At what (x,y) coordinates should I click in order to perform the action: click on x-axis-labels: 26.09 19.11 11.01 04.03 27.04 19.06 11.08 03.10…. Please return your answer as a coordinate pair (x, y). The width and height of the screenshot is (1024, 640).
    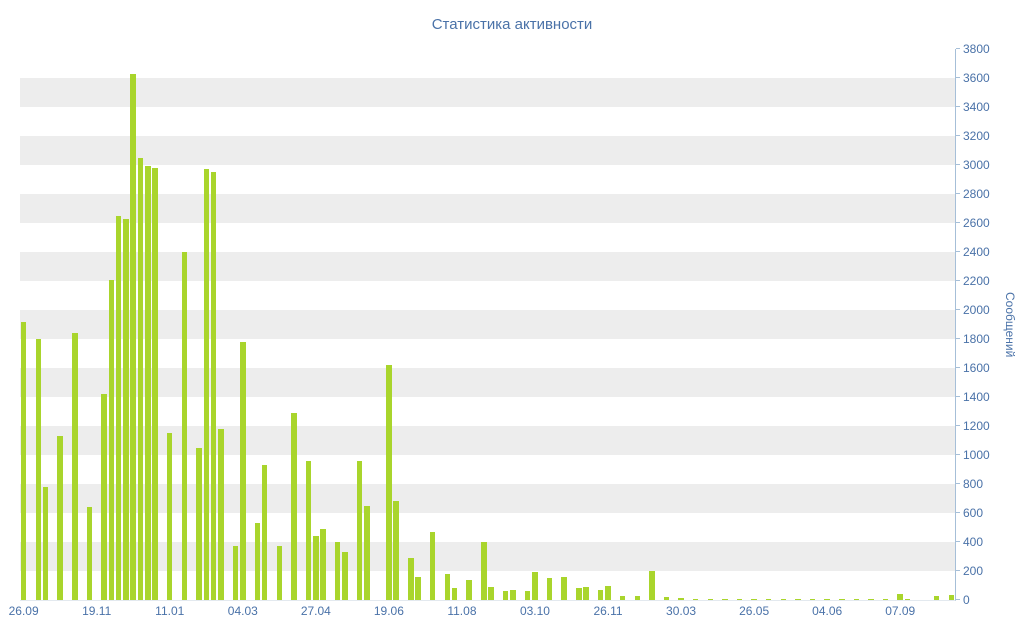
    Looking at the image, I should click on (482, 612).